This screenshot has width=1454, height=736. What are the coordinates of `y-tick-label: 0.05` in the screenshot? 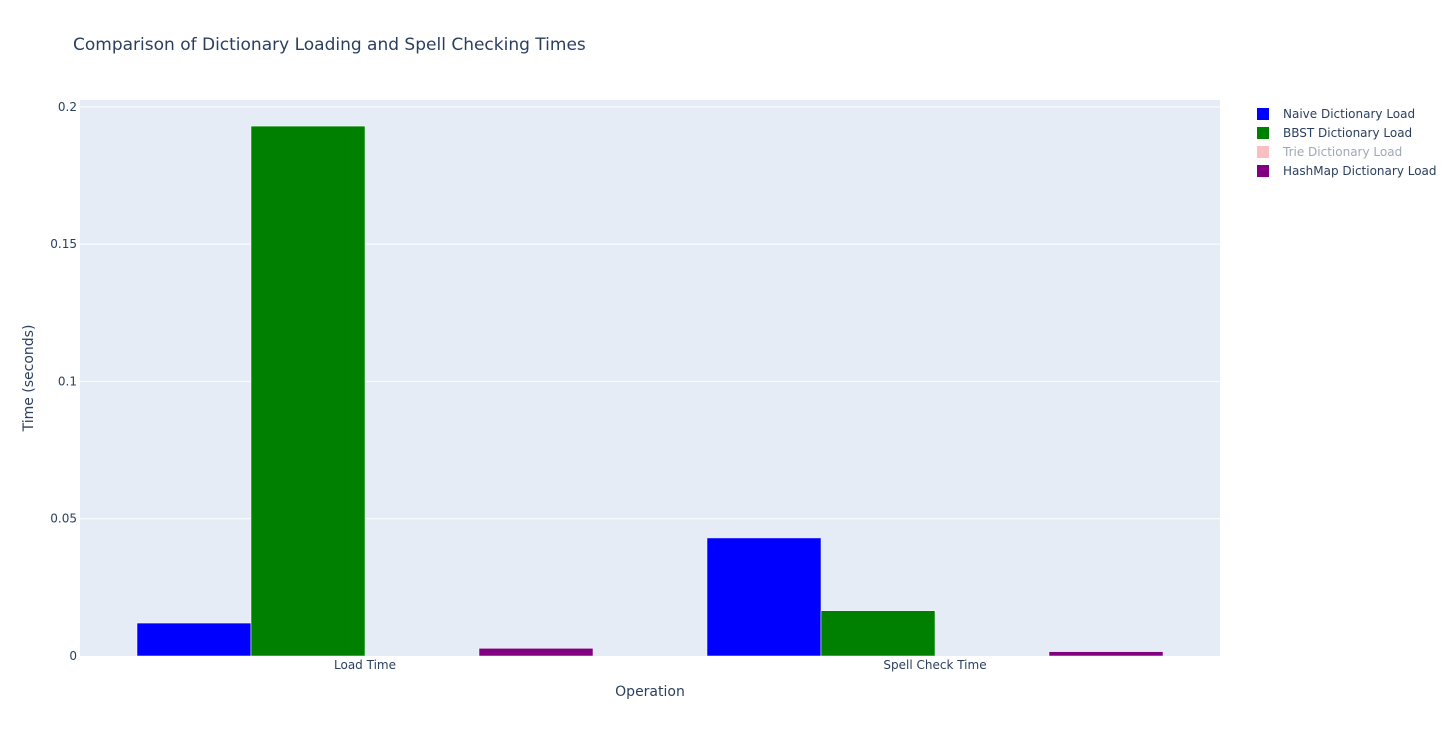 It's located at (63, 519).